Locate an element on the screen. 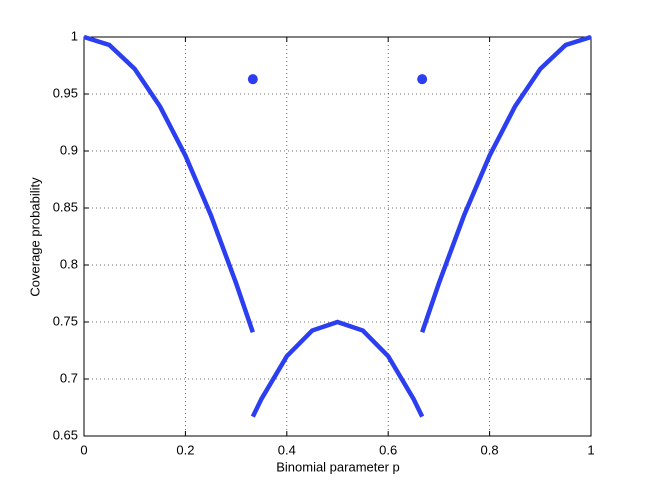 This screenshot has height=491, width=652. y-tick-label: 0.9 is located at coordinates (69, 149).